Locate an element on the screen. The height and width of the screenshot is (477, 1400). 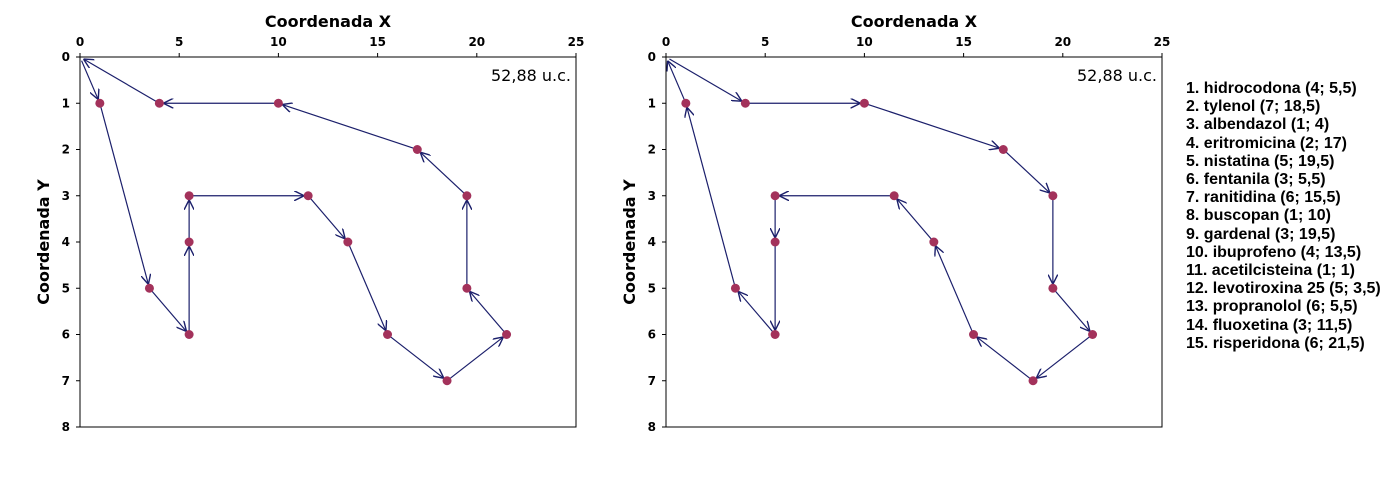
legend-item: 6. fentanila (3; 5,5) is located at coordinates (1256, 180).